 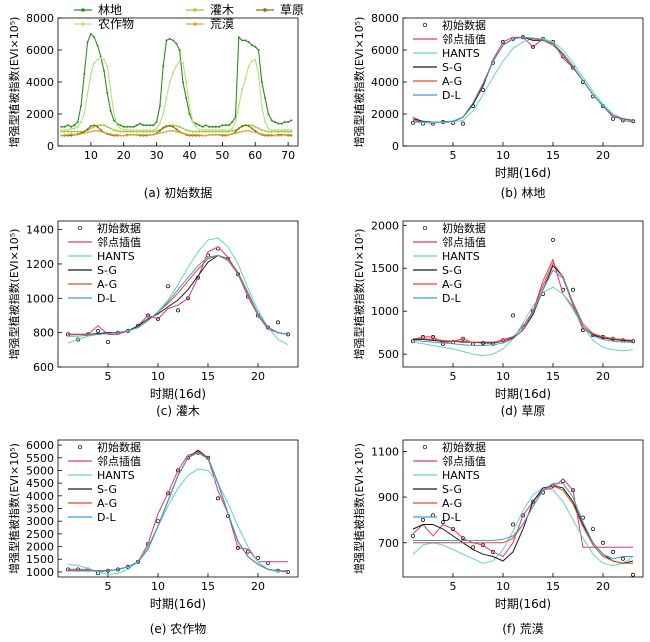 I want to click on legend-label: 灌木, so click(x=222, y=10).